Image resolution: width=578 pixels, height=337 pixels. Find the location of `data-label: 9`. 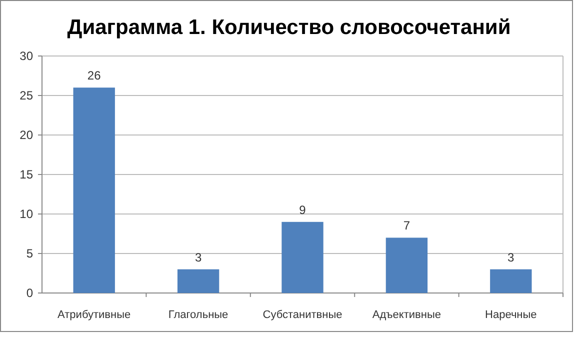

data-label: 9 is located at coordinates (302, 209).